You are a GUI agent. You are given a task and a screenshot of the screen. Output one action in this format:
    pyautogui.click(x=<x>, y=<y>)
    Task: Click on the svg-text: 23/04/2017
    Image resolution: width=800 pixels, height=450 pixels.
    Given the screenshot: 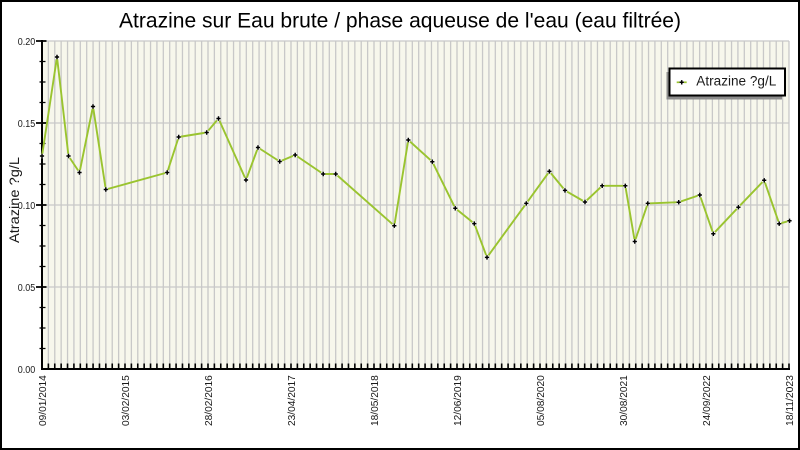 What is the action you would take?
    pyautogui.click(x=292, y=400)
    